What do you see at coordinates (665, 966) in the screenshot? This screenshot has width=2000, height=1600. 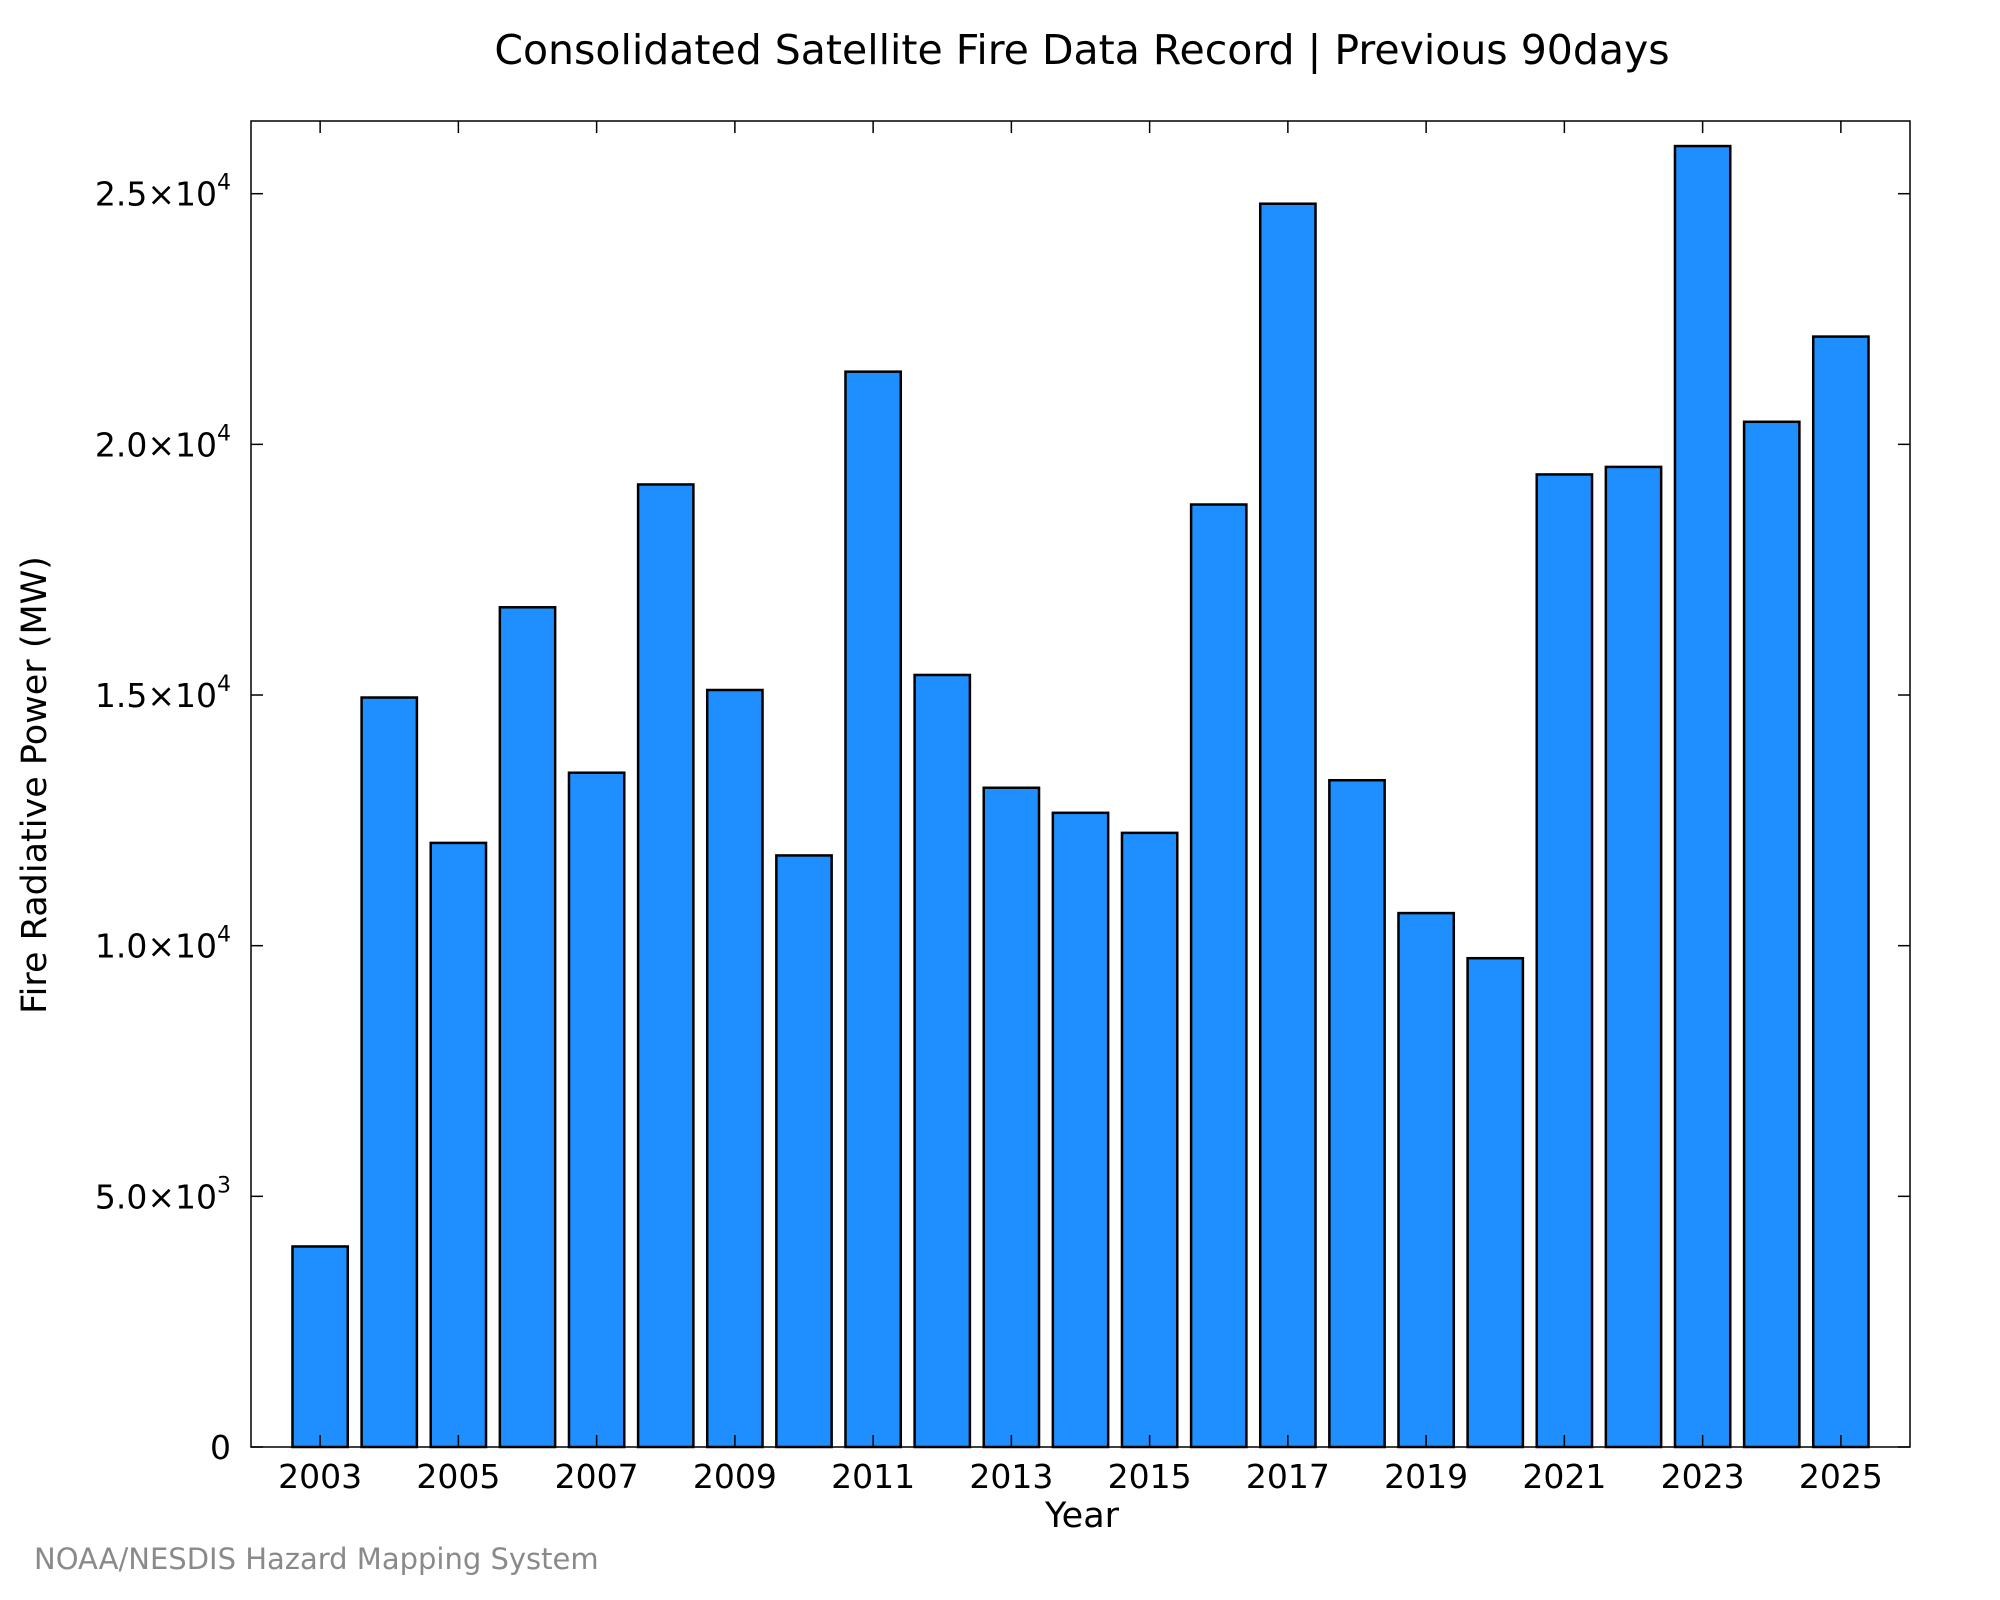 I see `bar-2008` at bounding box center [665, 966].